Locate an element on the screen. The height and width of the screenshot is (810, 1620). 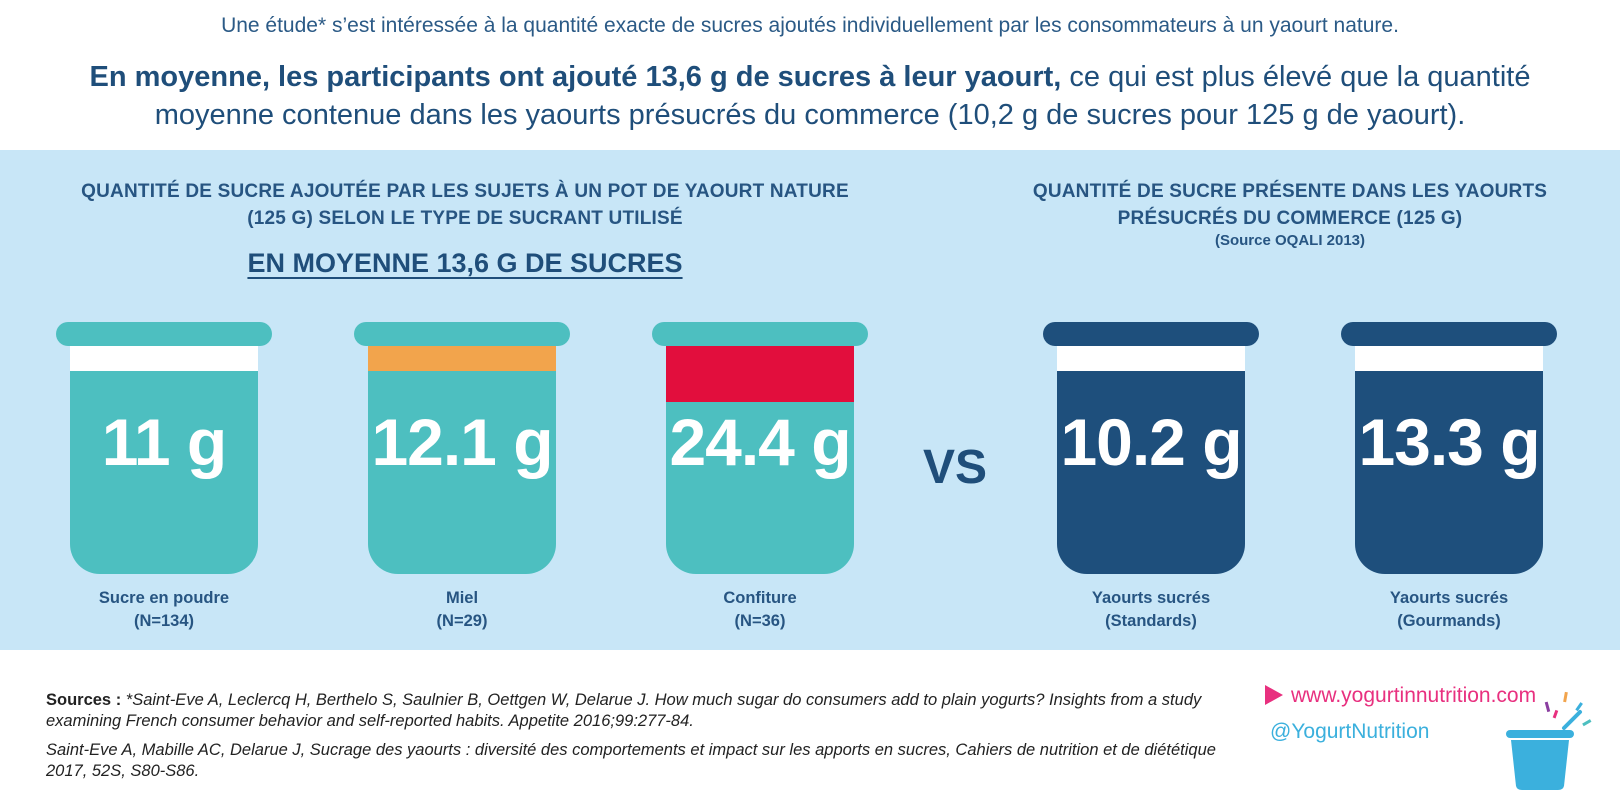
cup-sublabel: (N=29) is located at coordinates (462, 621).